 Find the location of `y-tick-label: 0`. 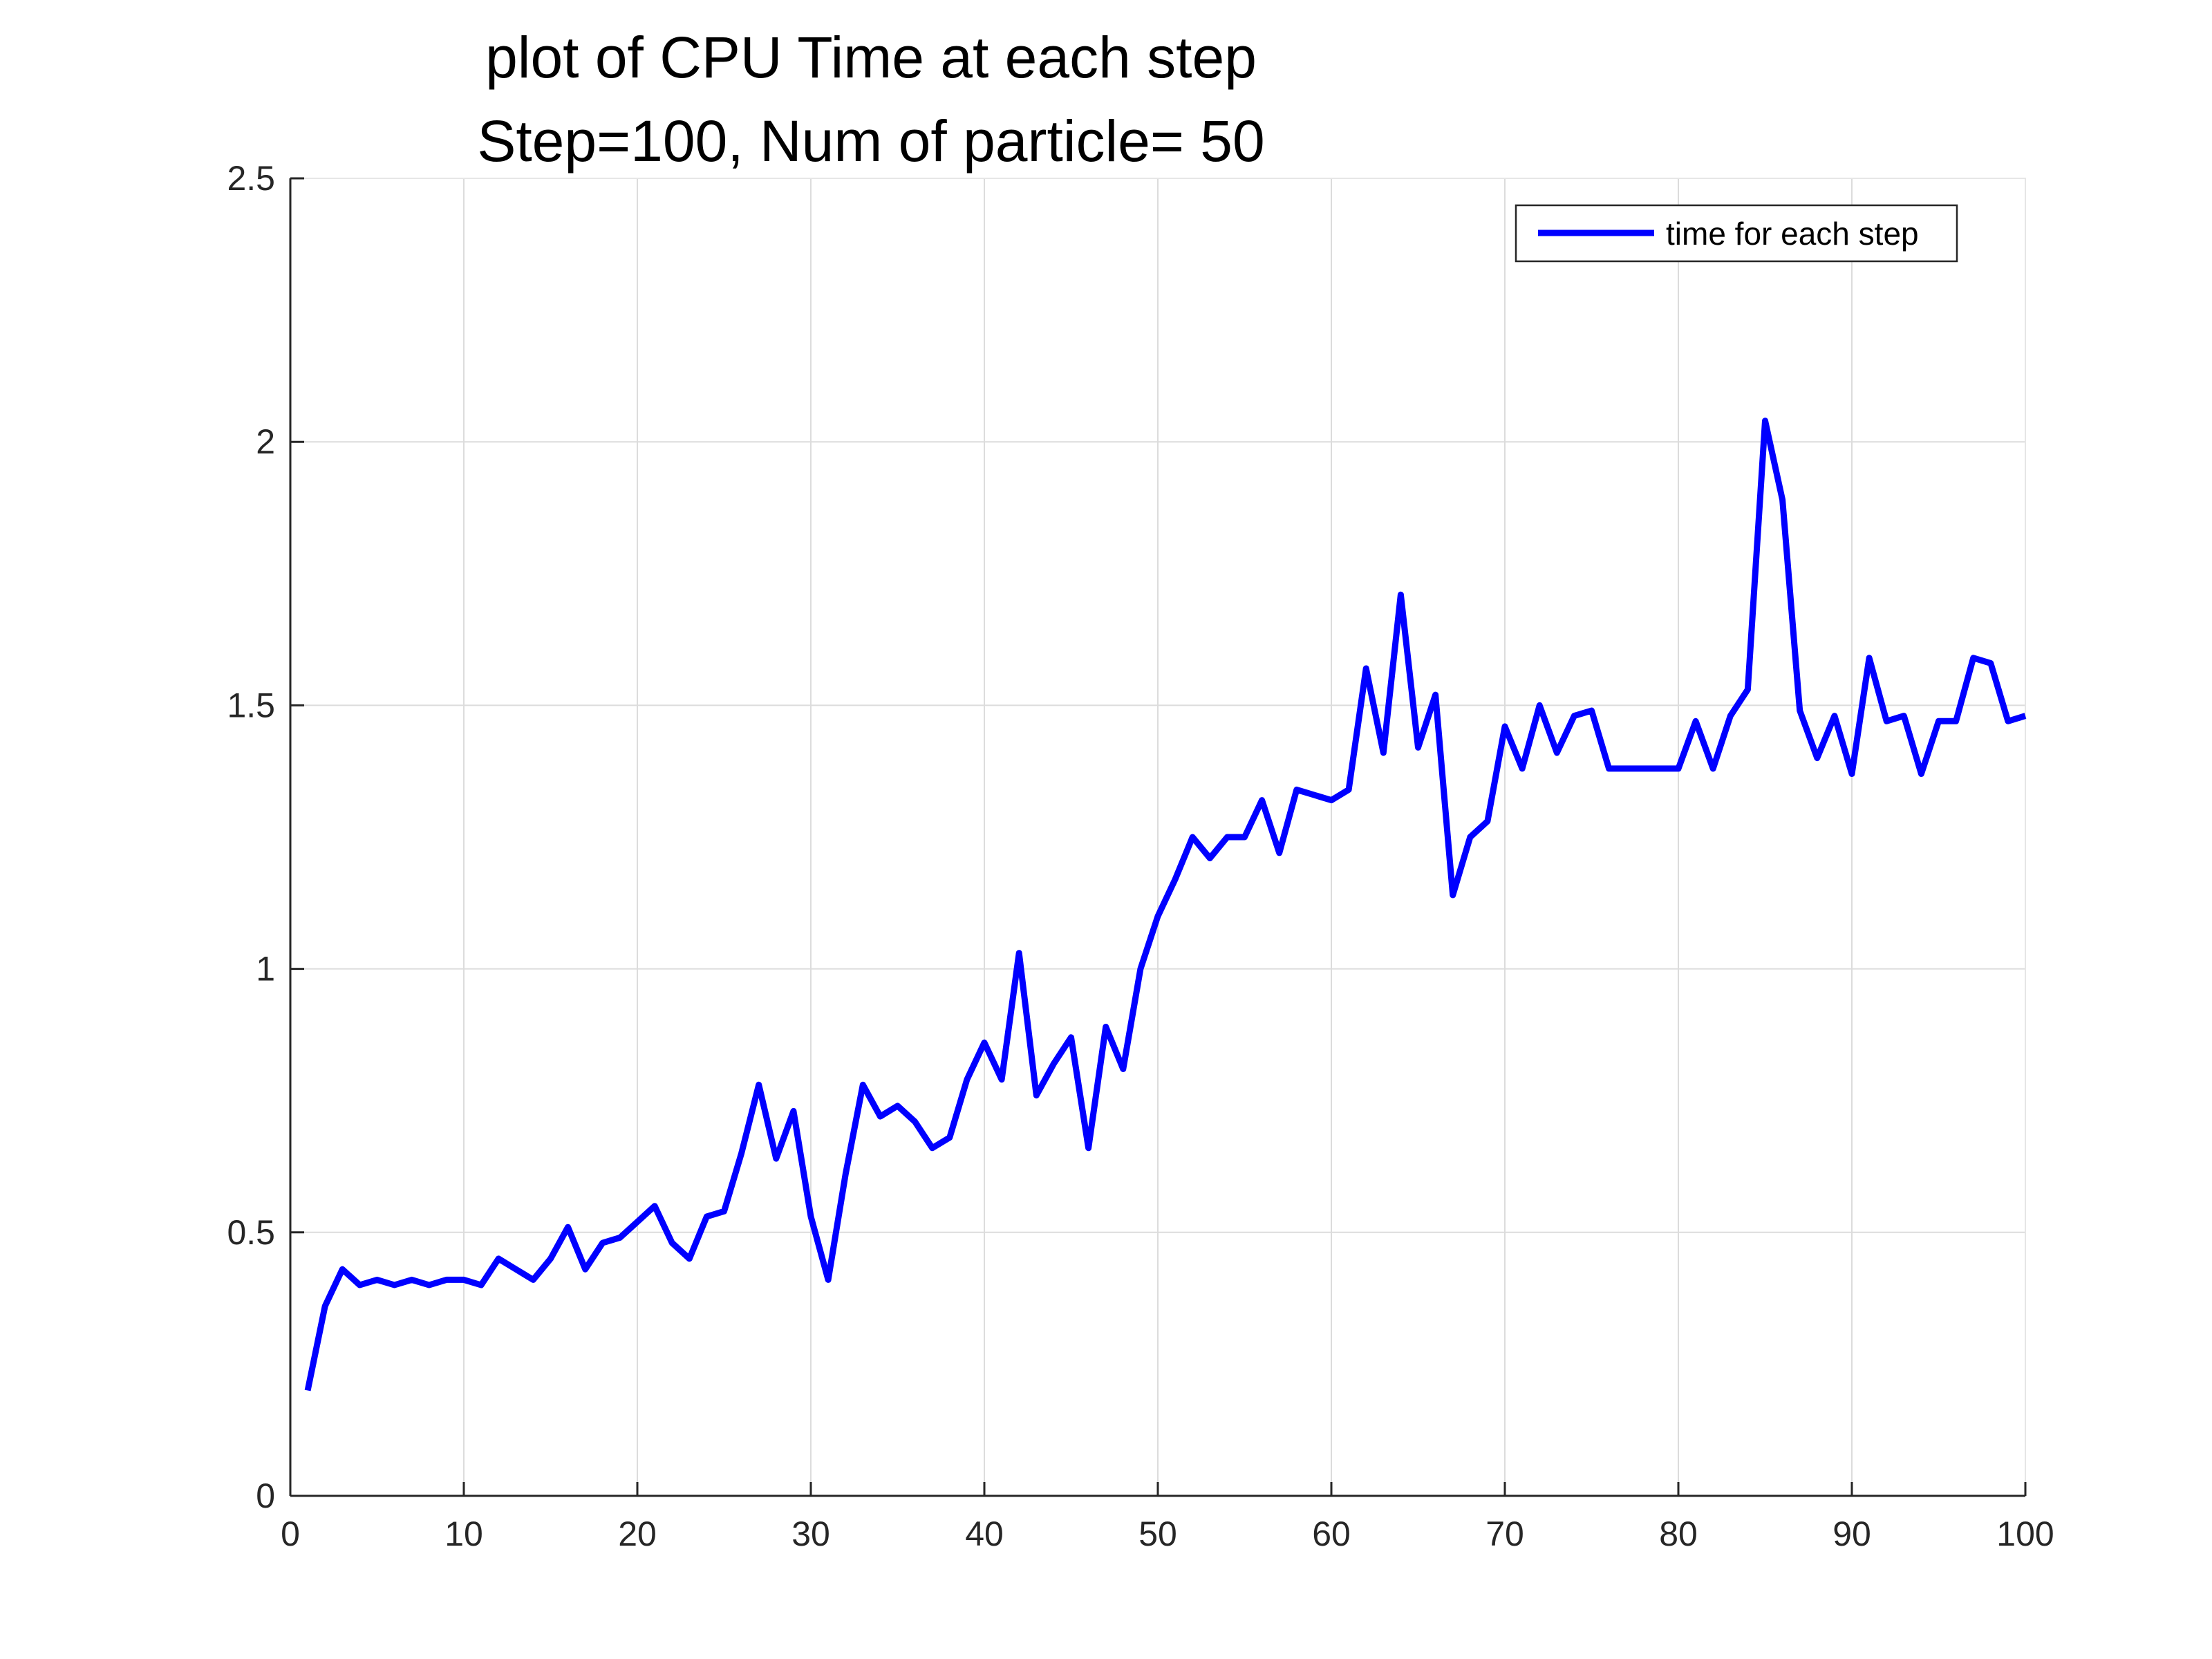

y-tick-label: 0 is located at coordinates (265, 1496).